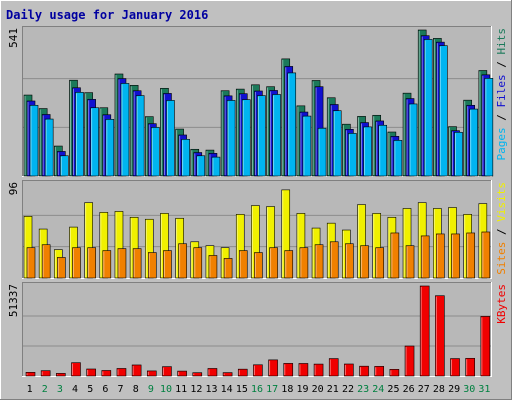  What do you see at coordinates (13, 38) in the screenshot?
I see `y-max-label: 541` at bounding box center [13, 38].